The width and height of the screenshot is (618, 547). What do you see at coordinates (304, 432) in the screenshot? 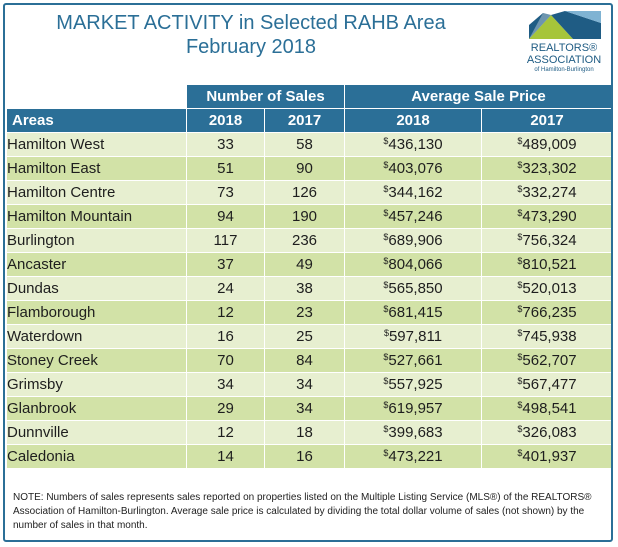
I see `cell-sales-2017: 18` at bounding box center [304, 432].